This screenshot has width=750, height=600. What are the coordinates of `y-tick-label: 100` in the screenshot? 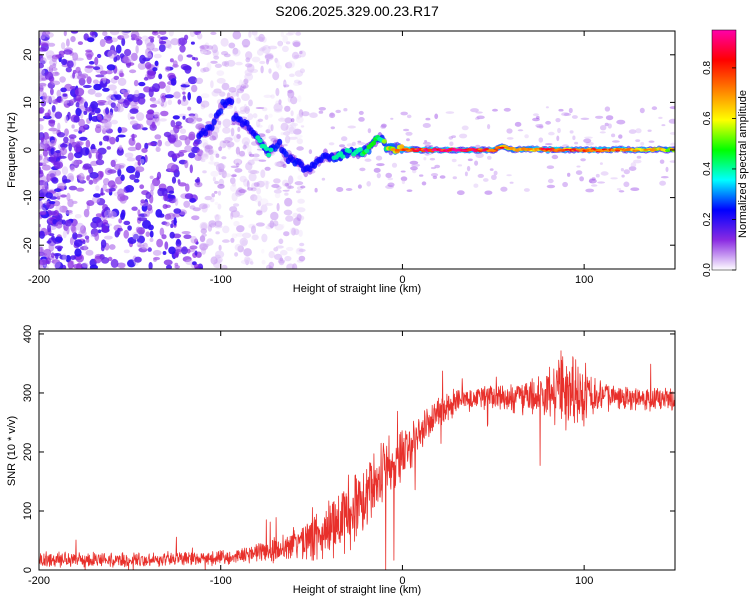 It's located at (28, 511).